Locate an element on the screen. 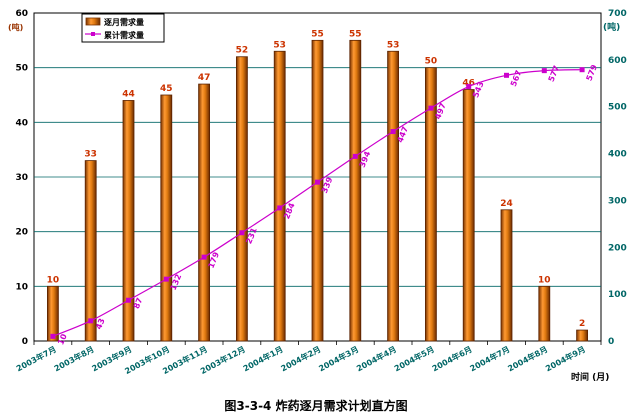 This screenshot has width=633, height=419. y-tick-right: 100 is located at coordinates (617, 295).